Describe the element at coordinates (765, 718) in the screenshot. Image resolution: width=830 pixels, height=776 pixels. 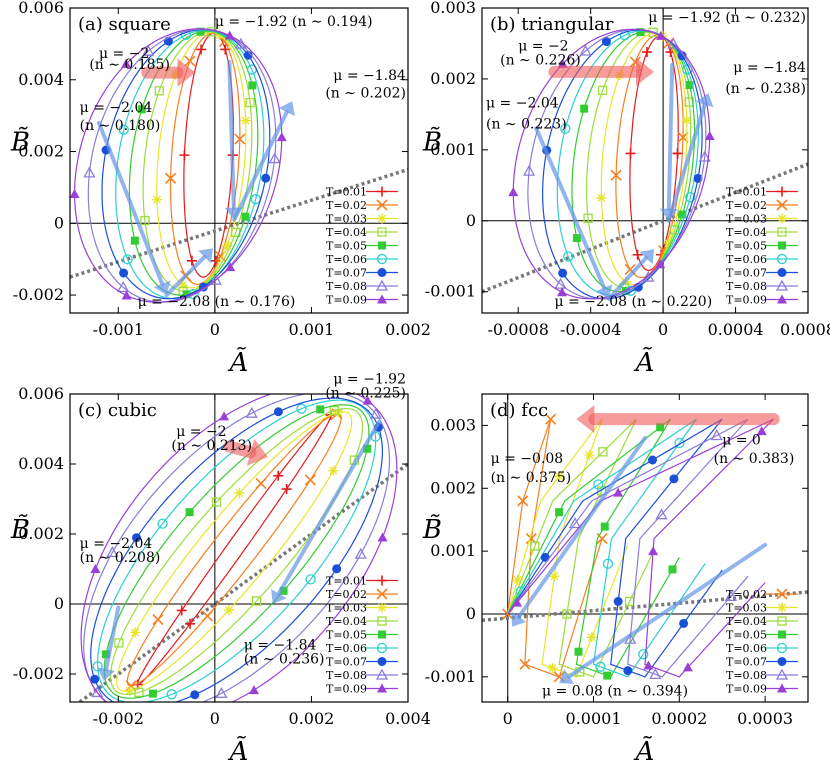
I see `x-tick-label: 0.0003` at that location.